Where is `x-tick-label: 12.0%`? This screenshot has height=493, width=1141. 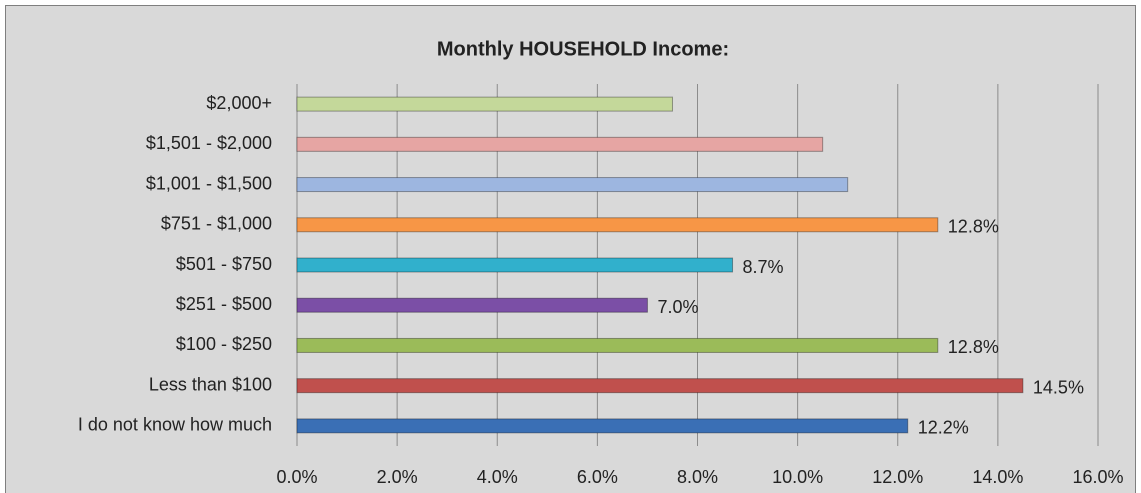 x-tick-label: 12.0% is located at coordinates (897, 477).